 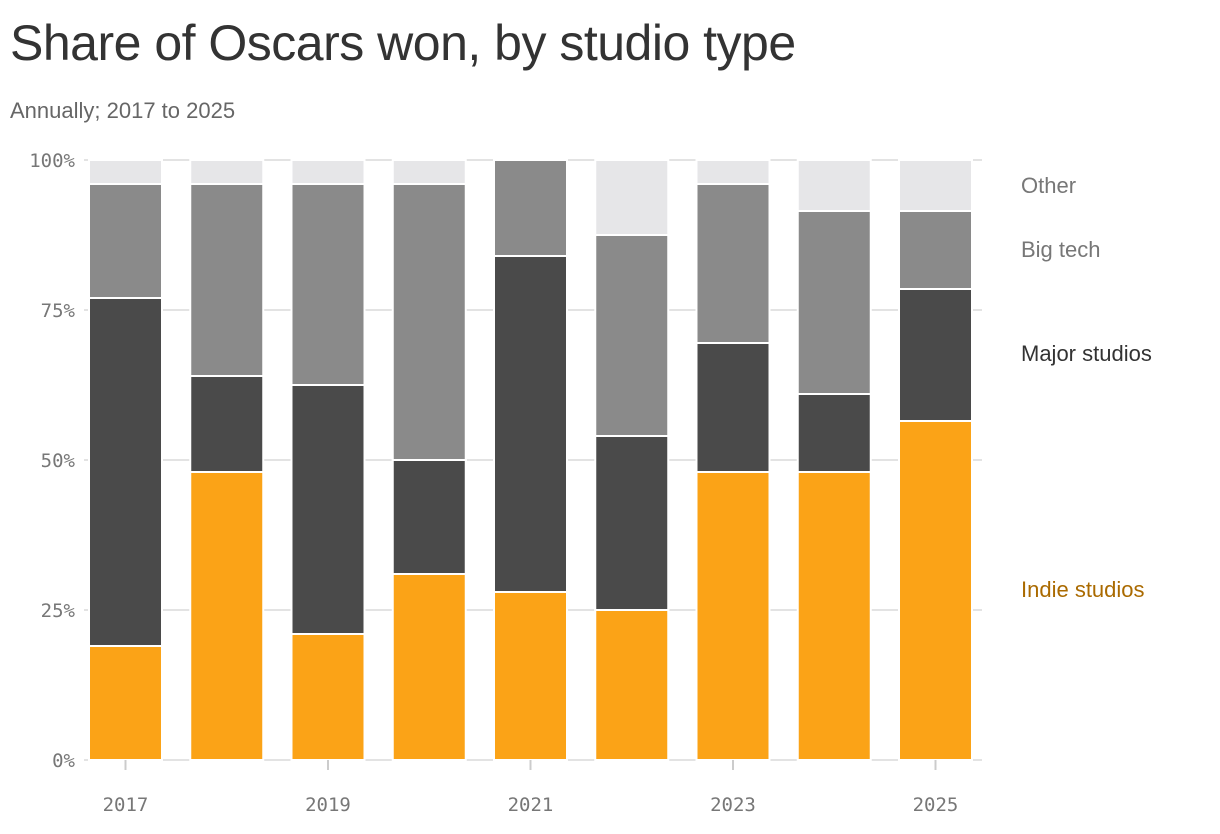 What do you see at coordinates (935, 355) in the screenshot?
I see `bar-segment-major-2025` at bounding box center [935, 355].